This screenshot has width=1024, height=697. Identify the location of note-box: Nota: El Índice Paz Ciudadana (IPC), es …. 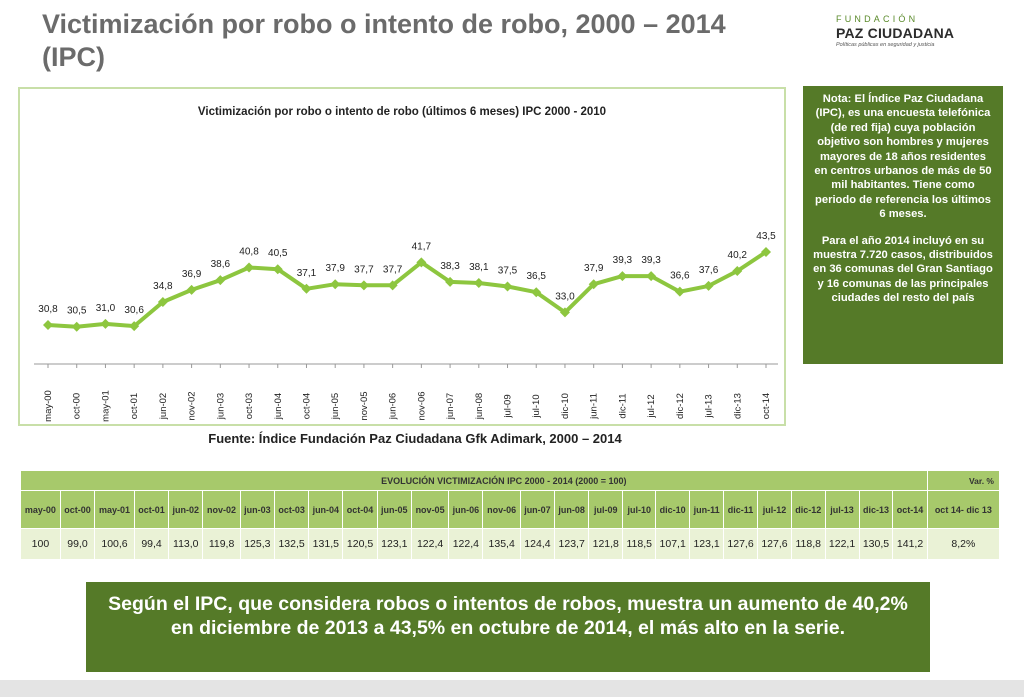
(903, 225).